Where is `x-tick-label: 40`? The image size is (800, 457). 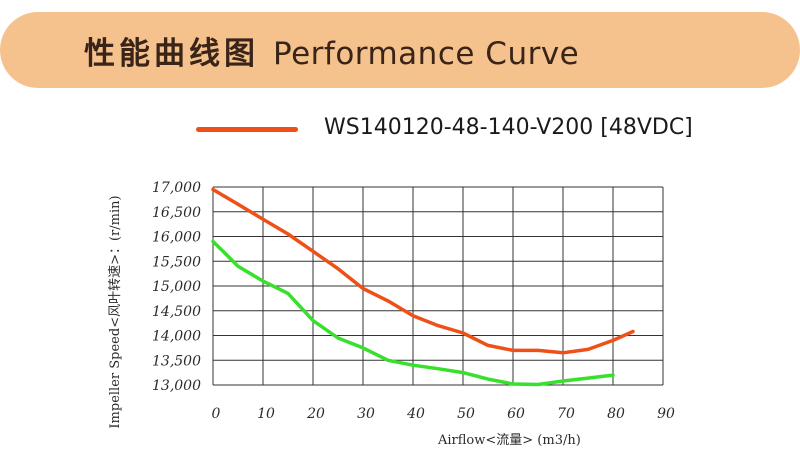
x-tick-label: 40 is located at coordinates (415, 414).